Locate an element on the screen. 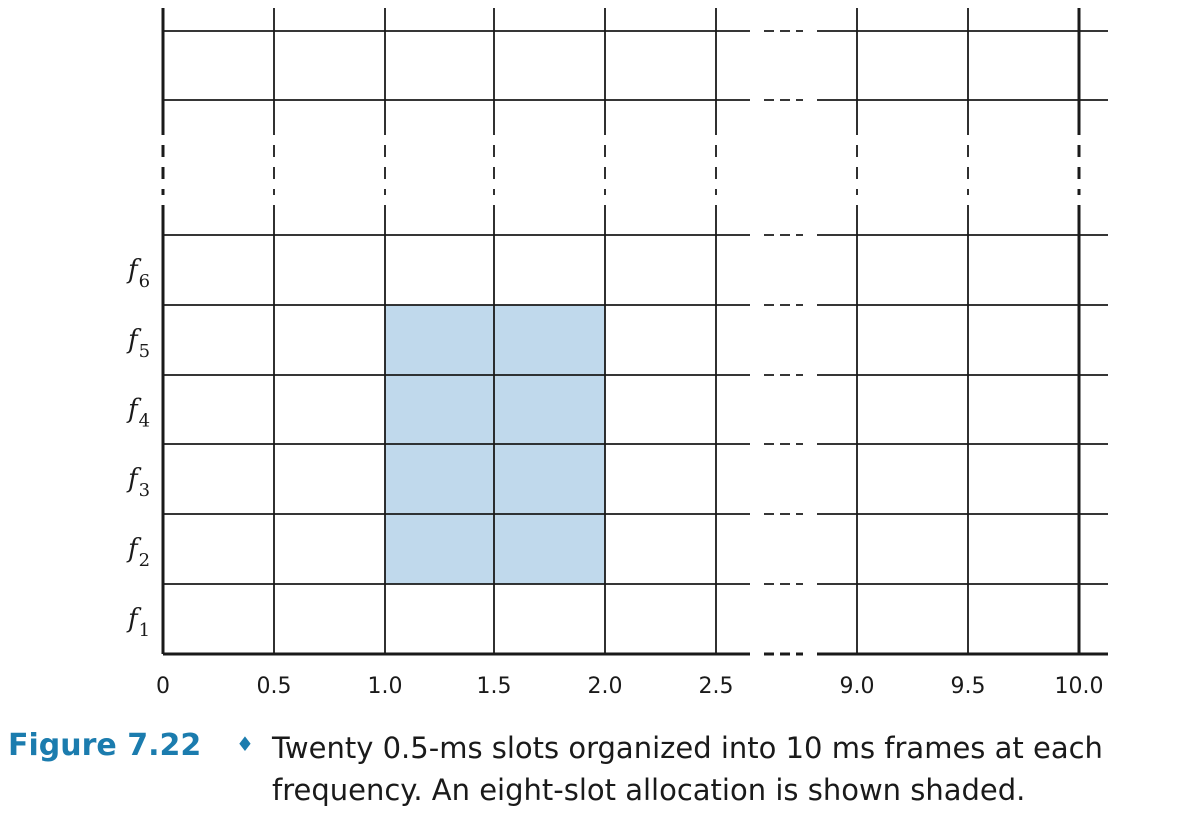 This screenshot has width=1189, height=818. x-tick-label-7: 9.5 is located at coordinates (968, 686).